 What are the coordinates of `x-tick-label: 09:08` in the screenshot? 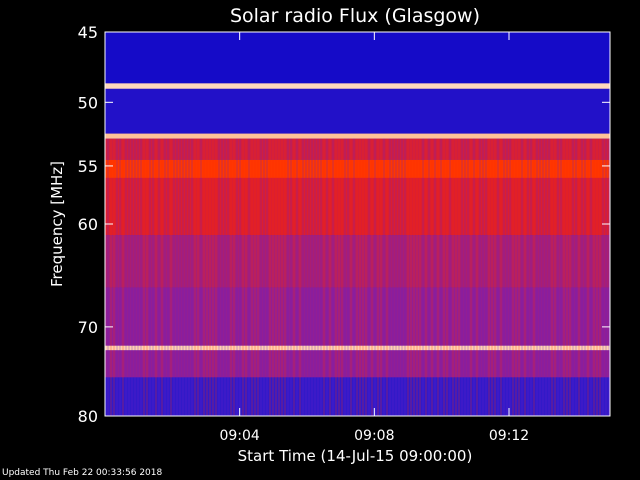 It's located at (374, 436).